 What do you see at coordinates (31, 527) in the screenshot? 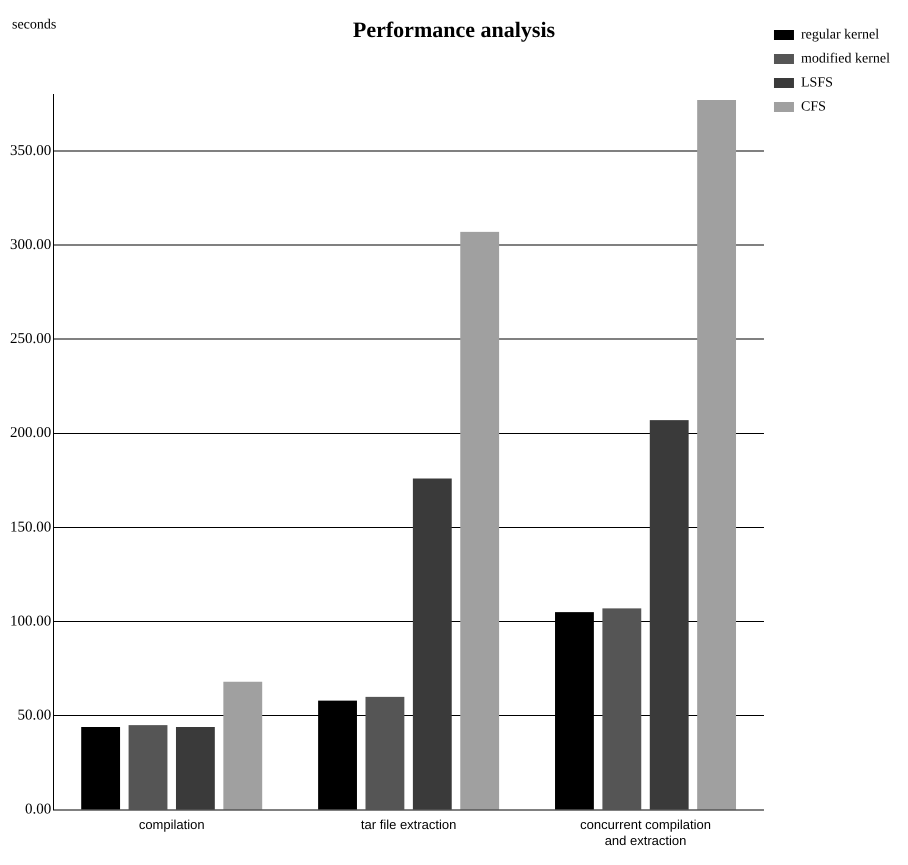
I see `y-tick-label: 150.00` at bounding box center [31, 527].